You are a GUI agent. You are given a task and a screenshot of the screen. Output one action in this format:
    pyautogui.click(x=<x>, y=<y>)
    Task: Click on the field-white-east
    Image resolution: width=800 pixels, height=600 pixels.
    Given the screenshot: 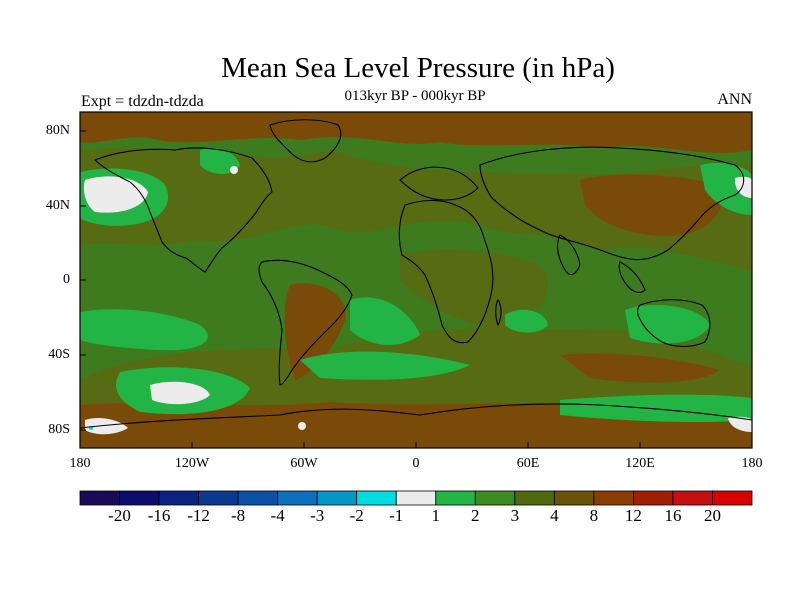 What is the action you would take?
    pyautogui.click(x=743, y=187)
    